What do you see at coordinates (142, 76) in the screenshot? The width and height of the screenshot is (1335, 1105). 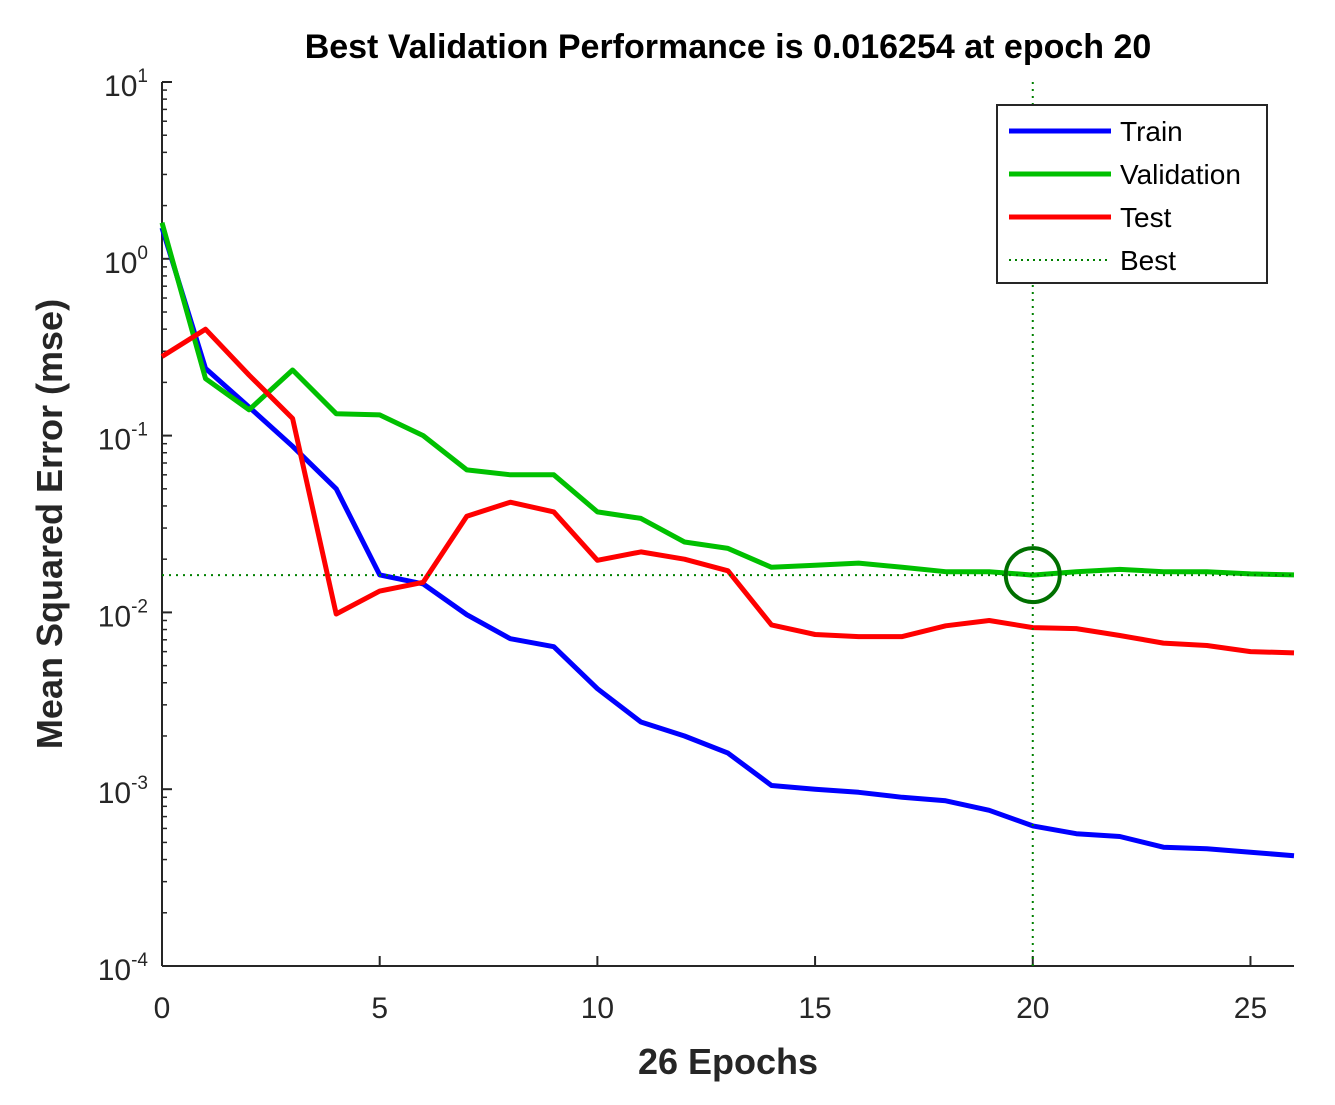 I see `y-tick-exponent: 1` at bounding box center [142, 76].